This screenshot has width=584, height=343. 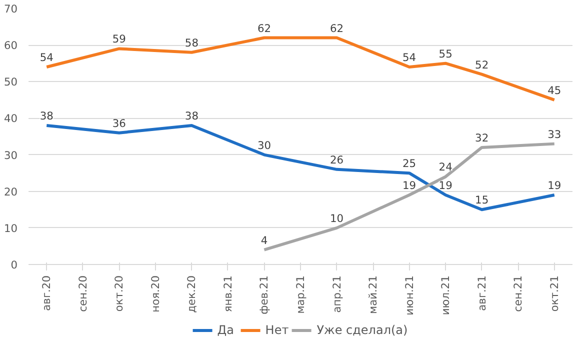 What do you see at coordinates (83, 293) in the screenshot?
I see `x-tick-label: сен.20` at bounding box center [83, 293].